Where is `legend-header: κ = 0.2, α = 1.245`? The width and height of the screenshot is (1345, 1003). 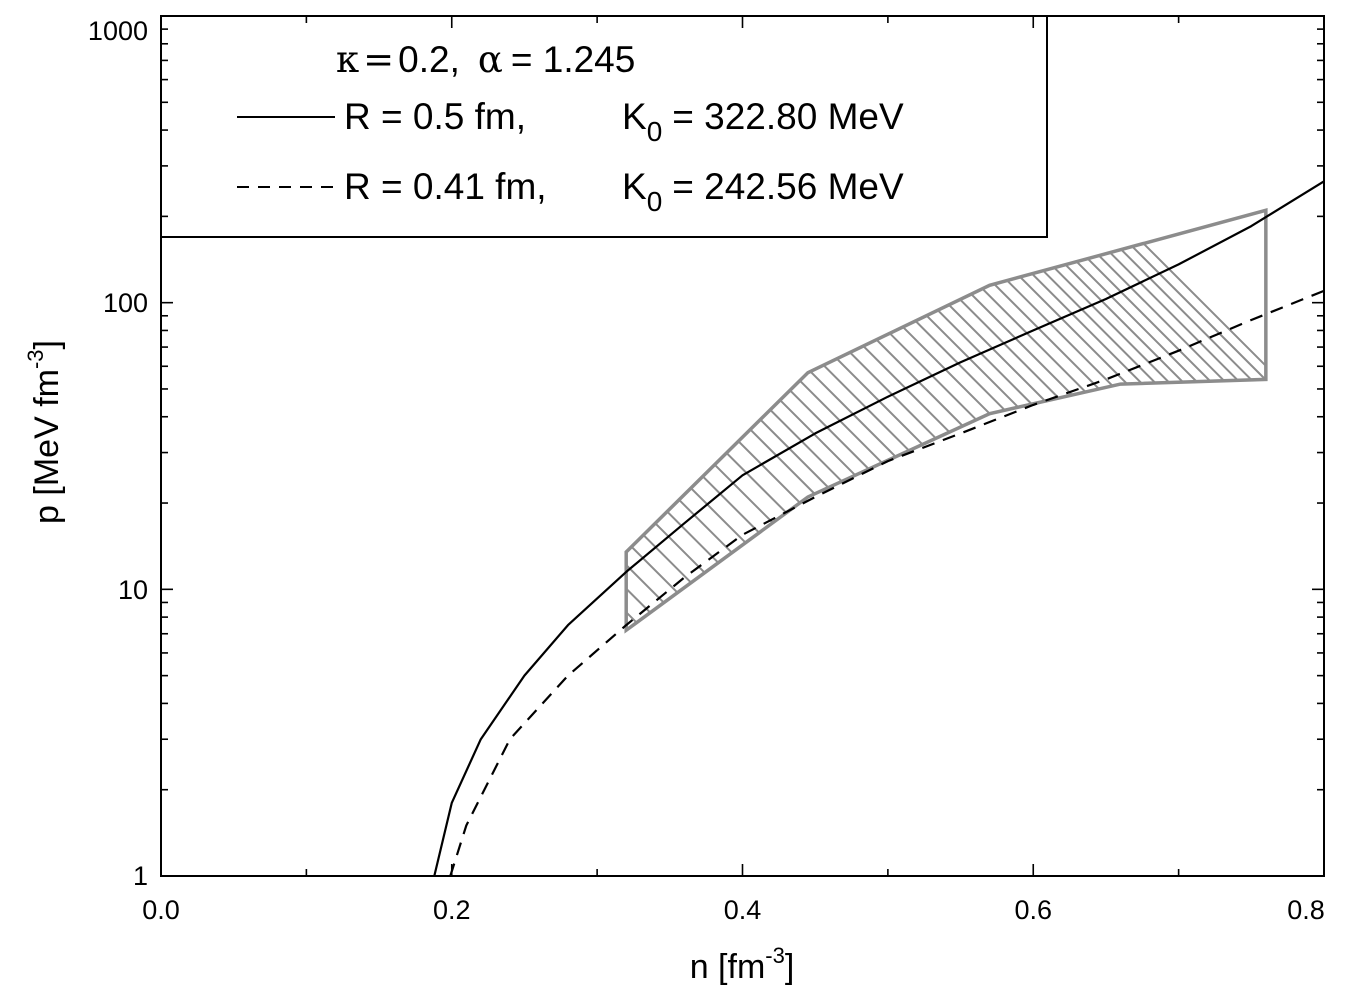 legend-header: κ = 0.2, α = 1.245 is located at coordinates (485, 59).